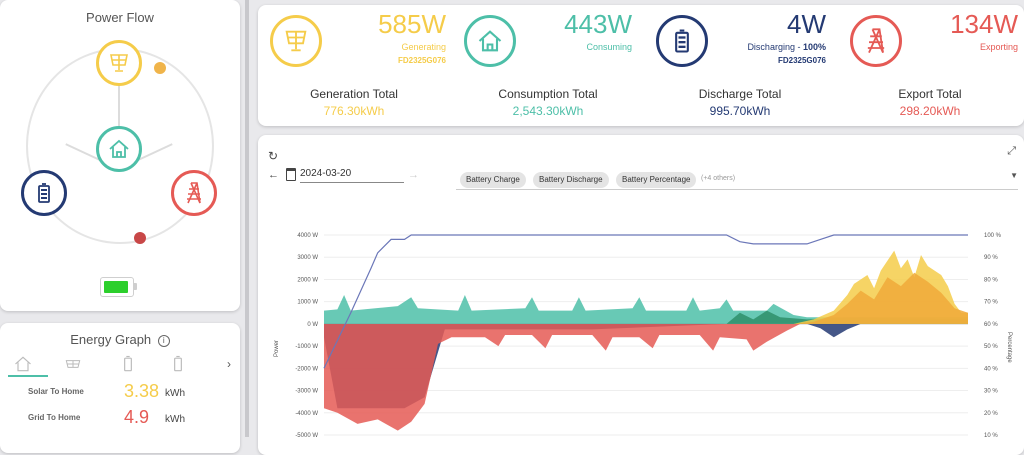 This screenshot has width=1024, height=455. What do you see at coordinates (806, 24) in the screenshot?
I see `battery-value: 4W` at bounding box center [806, 24].